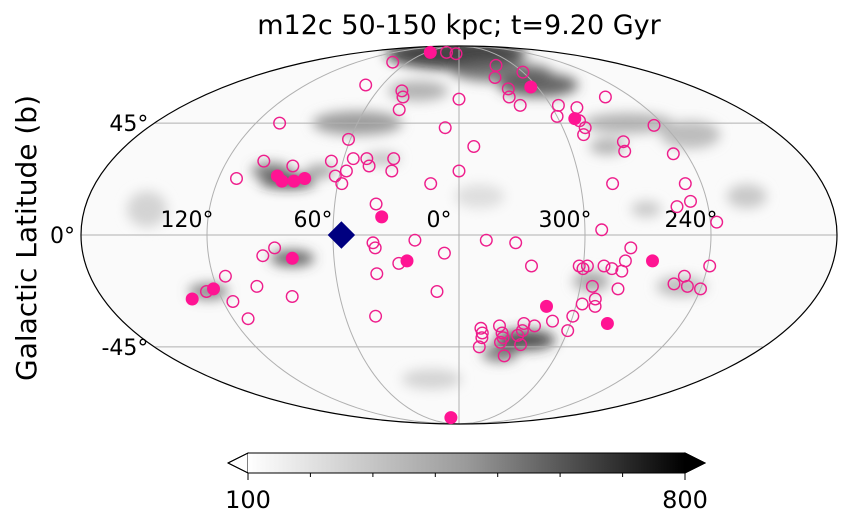 This screenshot has height=523, width=860. Describe the element at coordinates (128, 124) in the screenshot. I see `lat-tick-label: 45°` at that location.